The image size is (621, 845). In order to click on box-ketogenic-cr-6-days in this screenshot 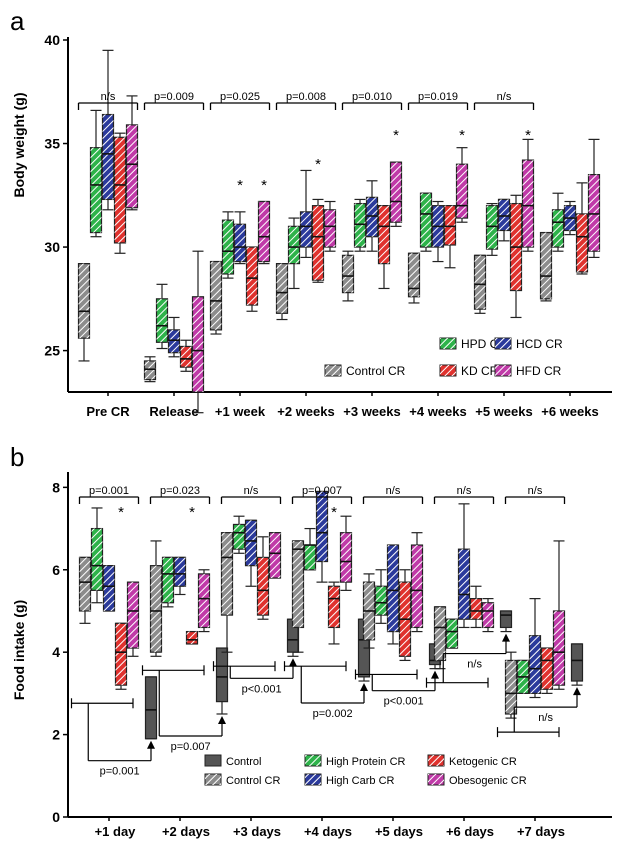, I will do `click(476, 607)`.